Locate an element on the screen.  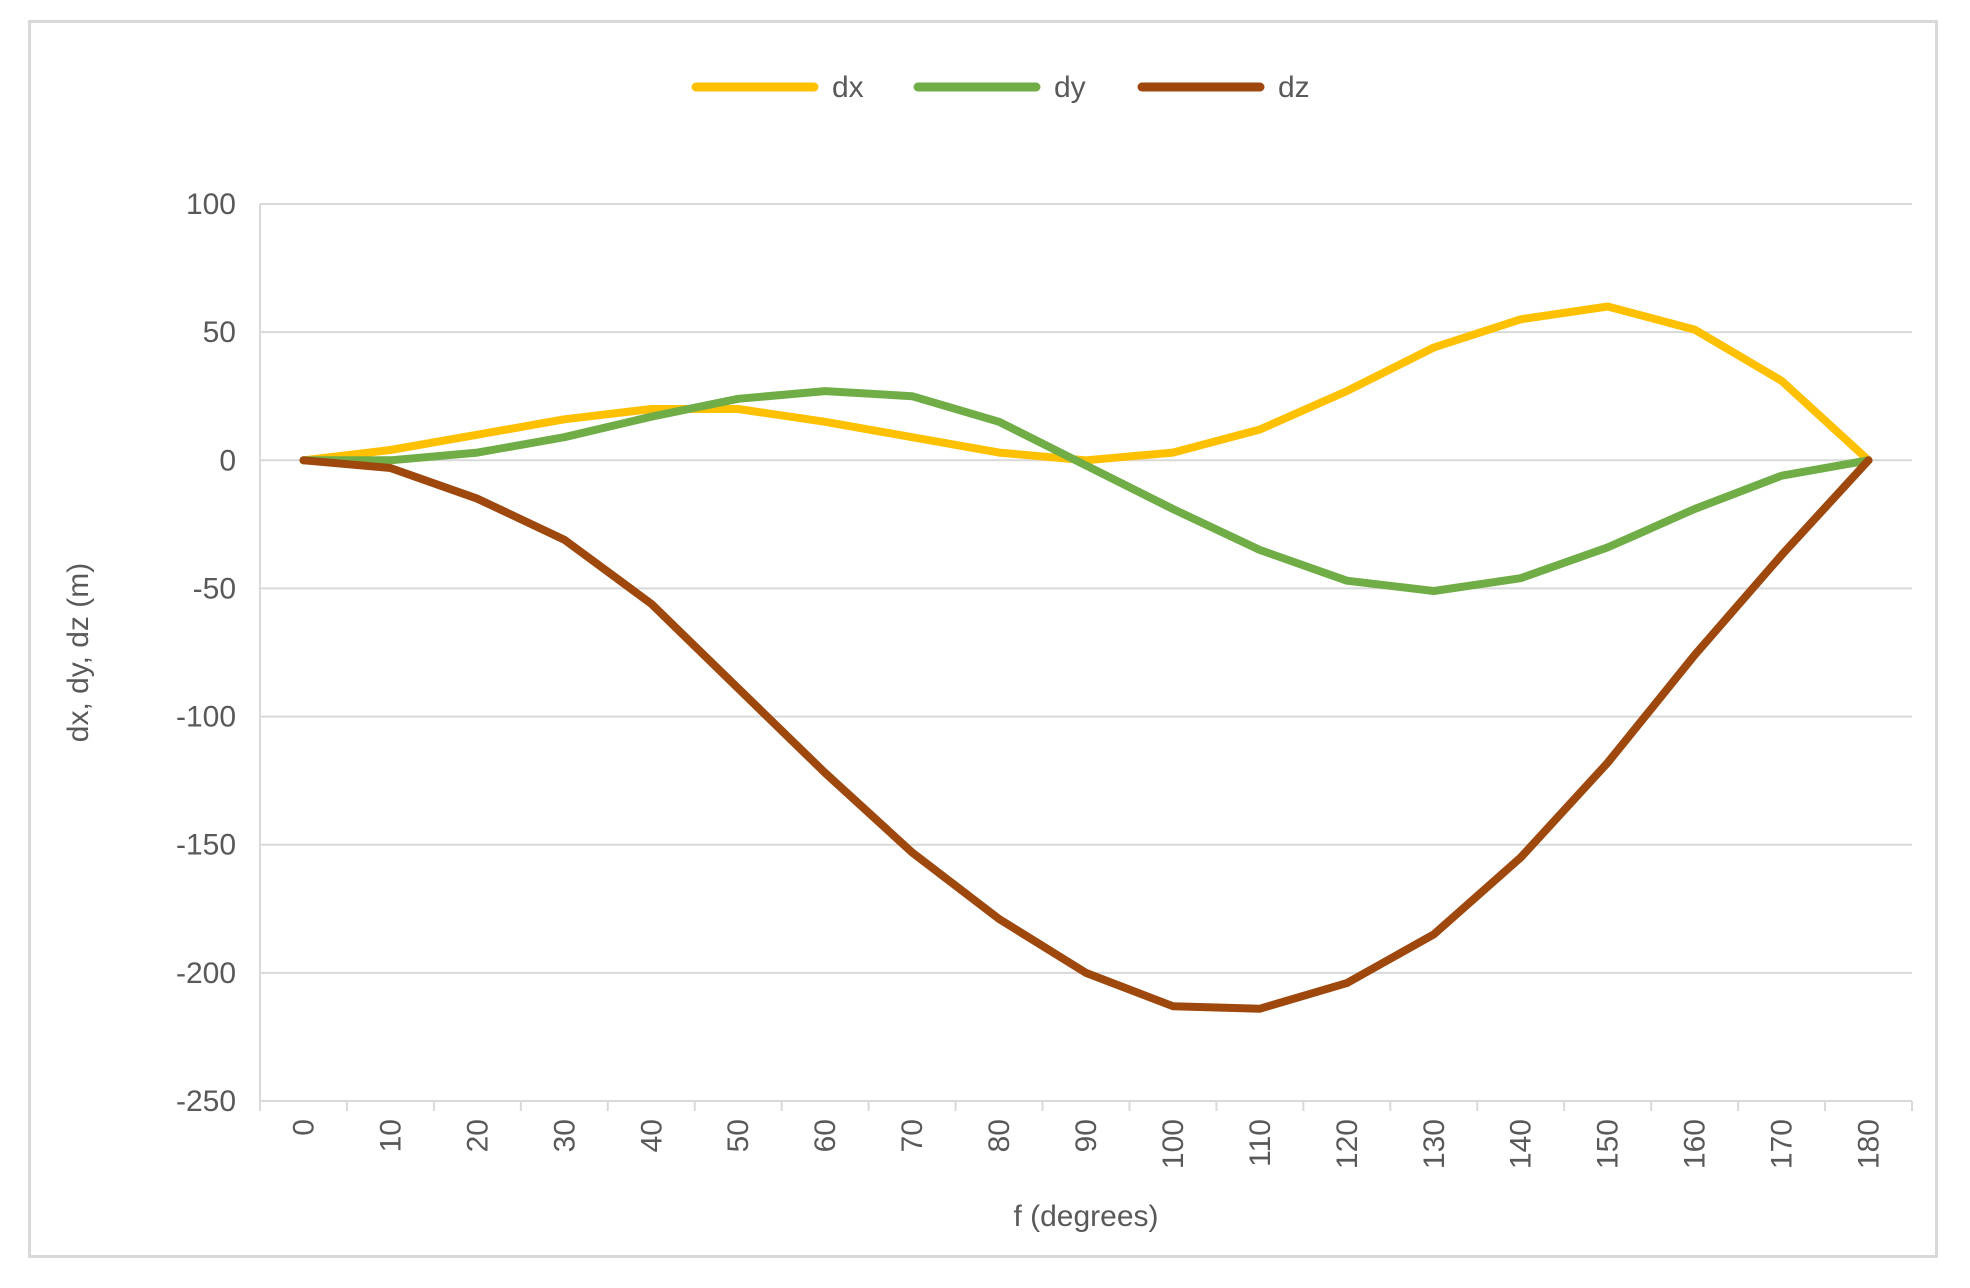
series-line-dy is located at coordinates (1086, 491).